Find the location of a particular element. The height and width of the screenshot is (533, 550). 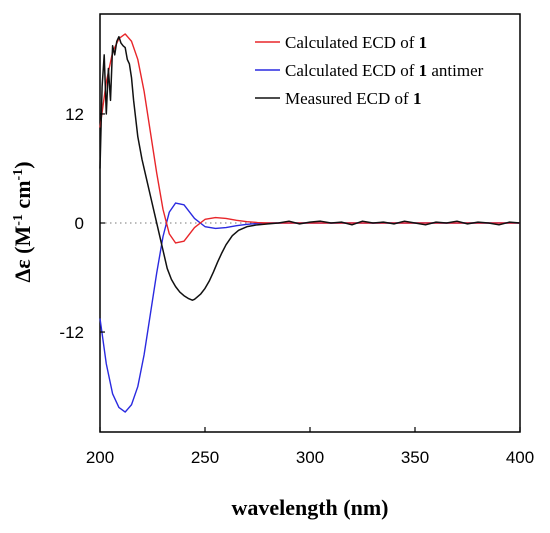

y-axis-title-middle: cm is located at coordinates (22, 197).